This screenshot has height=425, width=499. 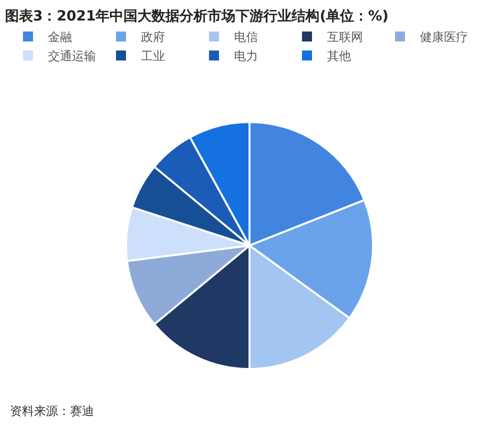 I want to click on legend-label: 电力, so click(x=246, y=56).